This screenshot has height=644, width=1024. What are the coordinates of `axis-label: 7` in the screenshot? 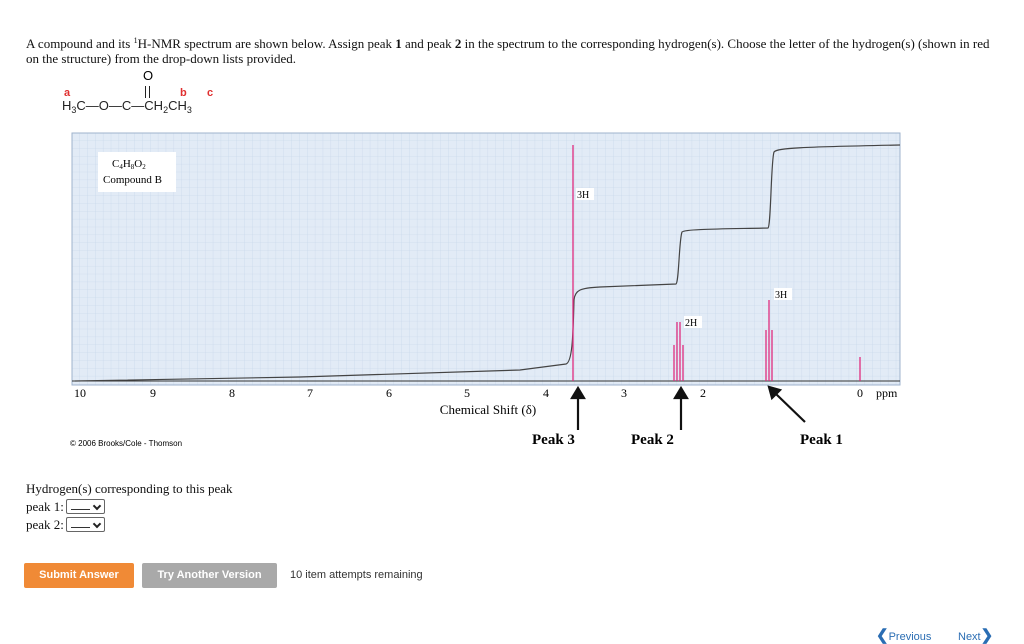 It's located at (310, 393).